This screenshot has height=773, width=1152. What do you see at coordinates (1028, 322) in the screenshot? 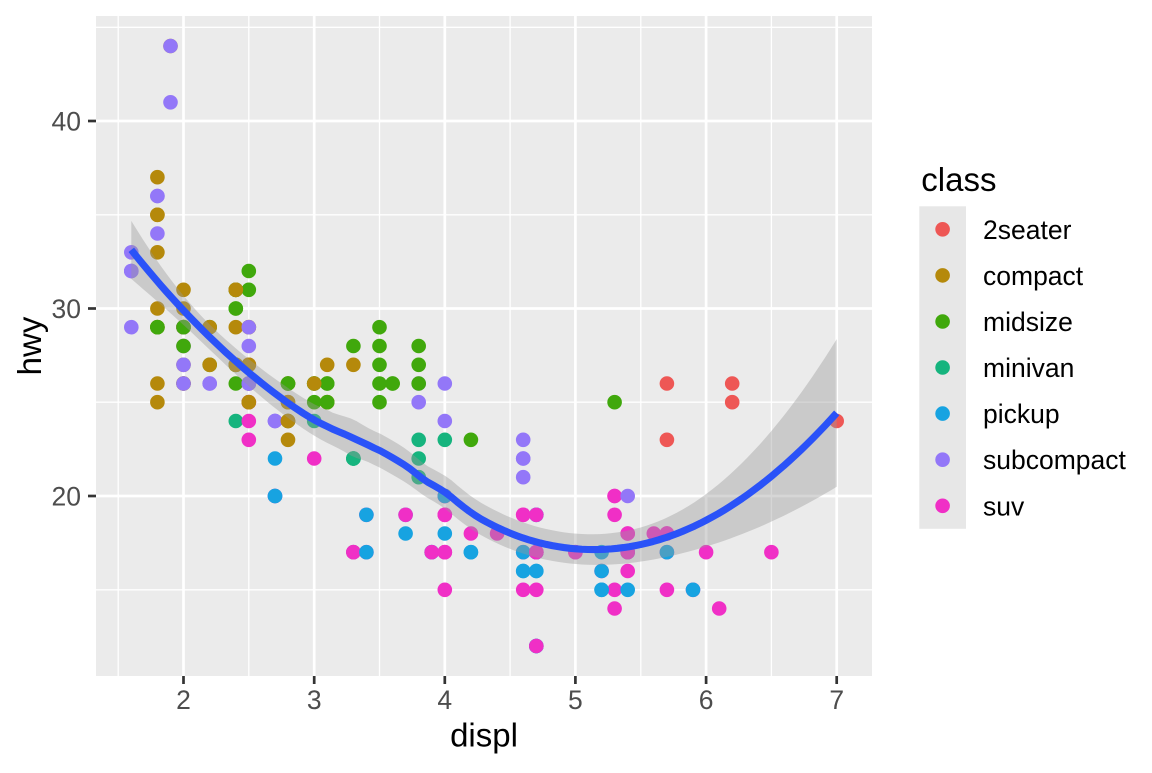
I see `svg-text: midsize` at bounding box center [1028, 322].